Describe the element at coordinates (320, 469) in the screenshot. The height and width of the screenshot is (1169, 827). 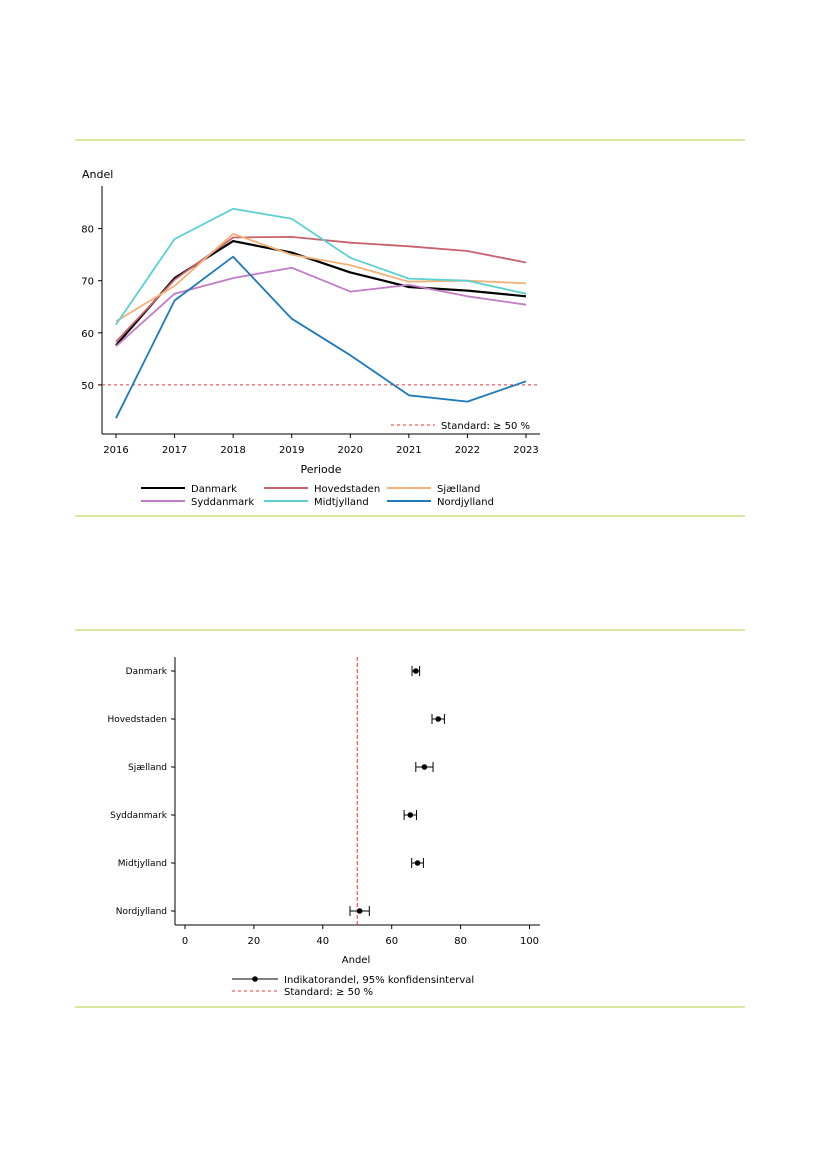
I see `x-axis-label: Periode` at that location.